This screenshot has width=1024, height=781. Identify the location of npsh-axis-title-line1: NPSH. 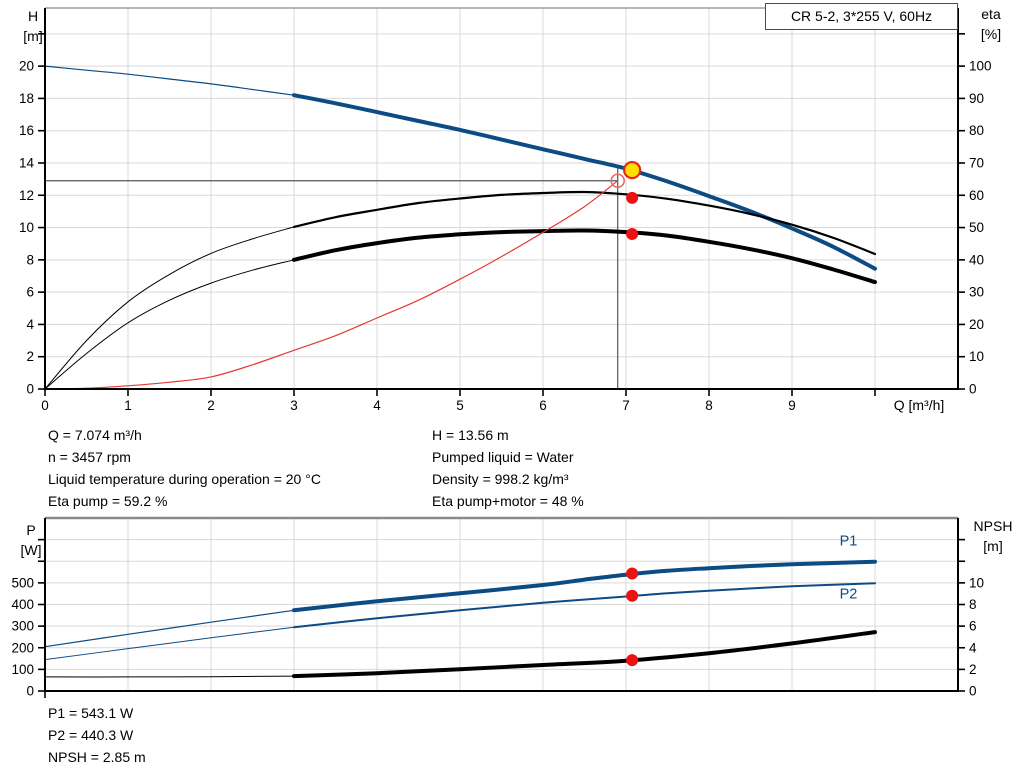
(993, 526).